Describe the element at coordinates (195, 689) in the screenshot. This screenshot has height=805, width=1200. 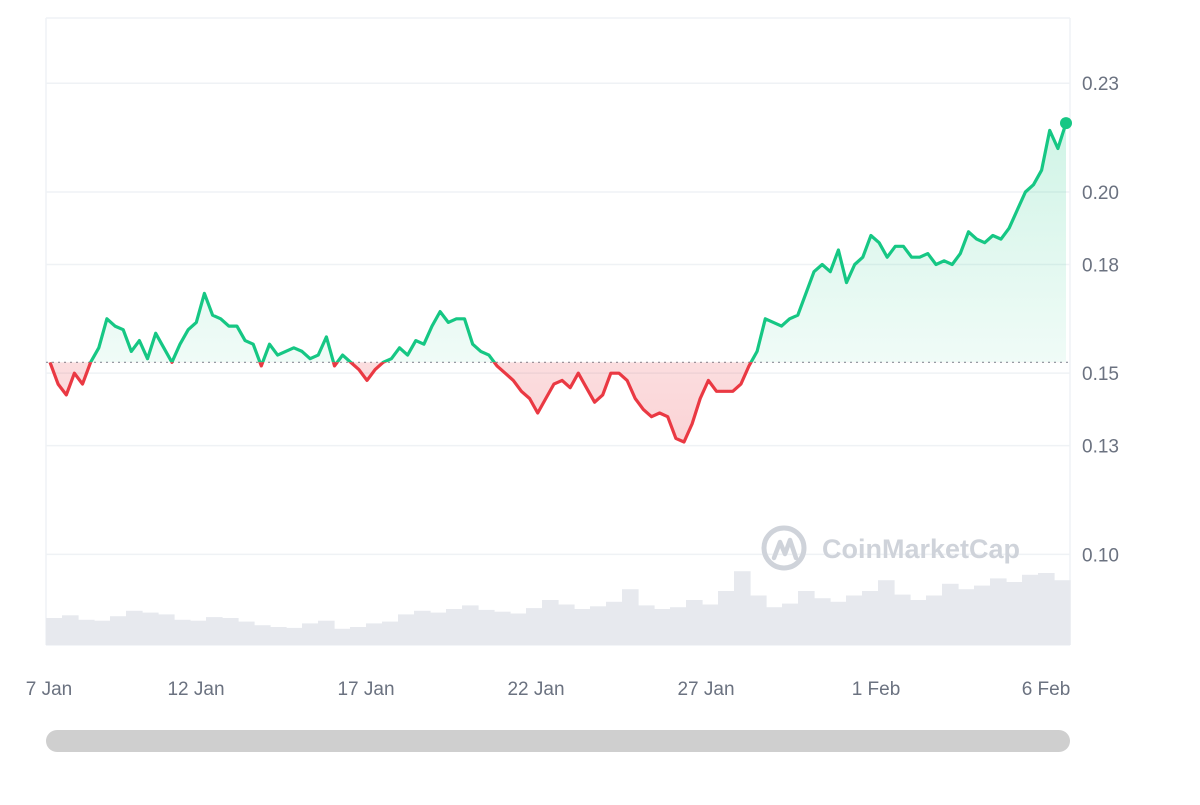
I see `x-tick-label: 12 Jan` at that location.